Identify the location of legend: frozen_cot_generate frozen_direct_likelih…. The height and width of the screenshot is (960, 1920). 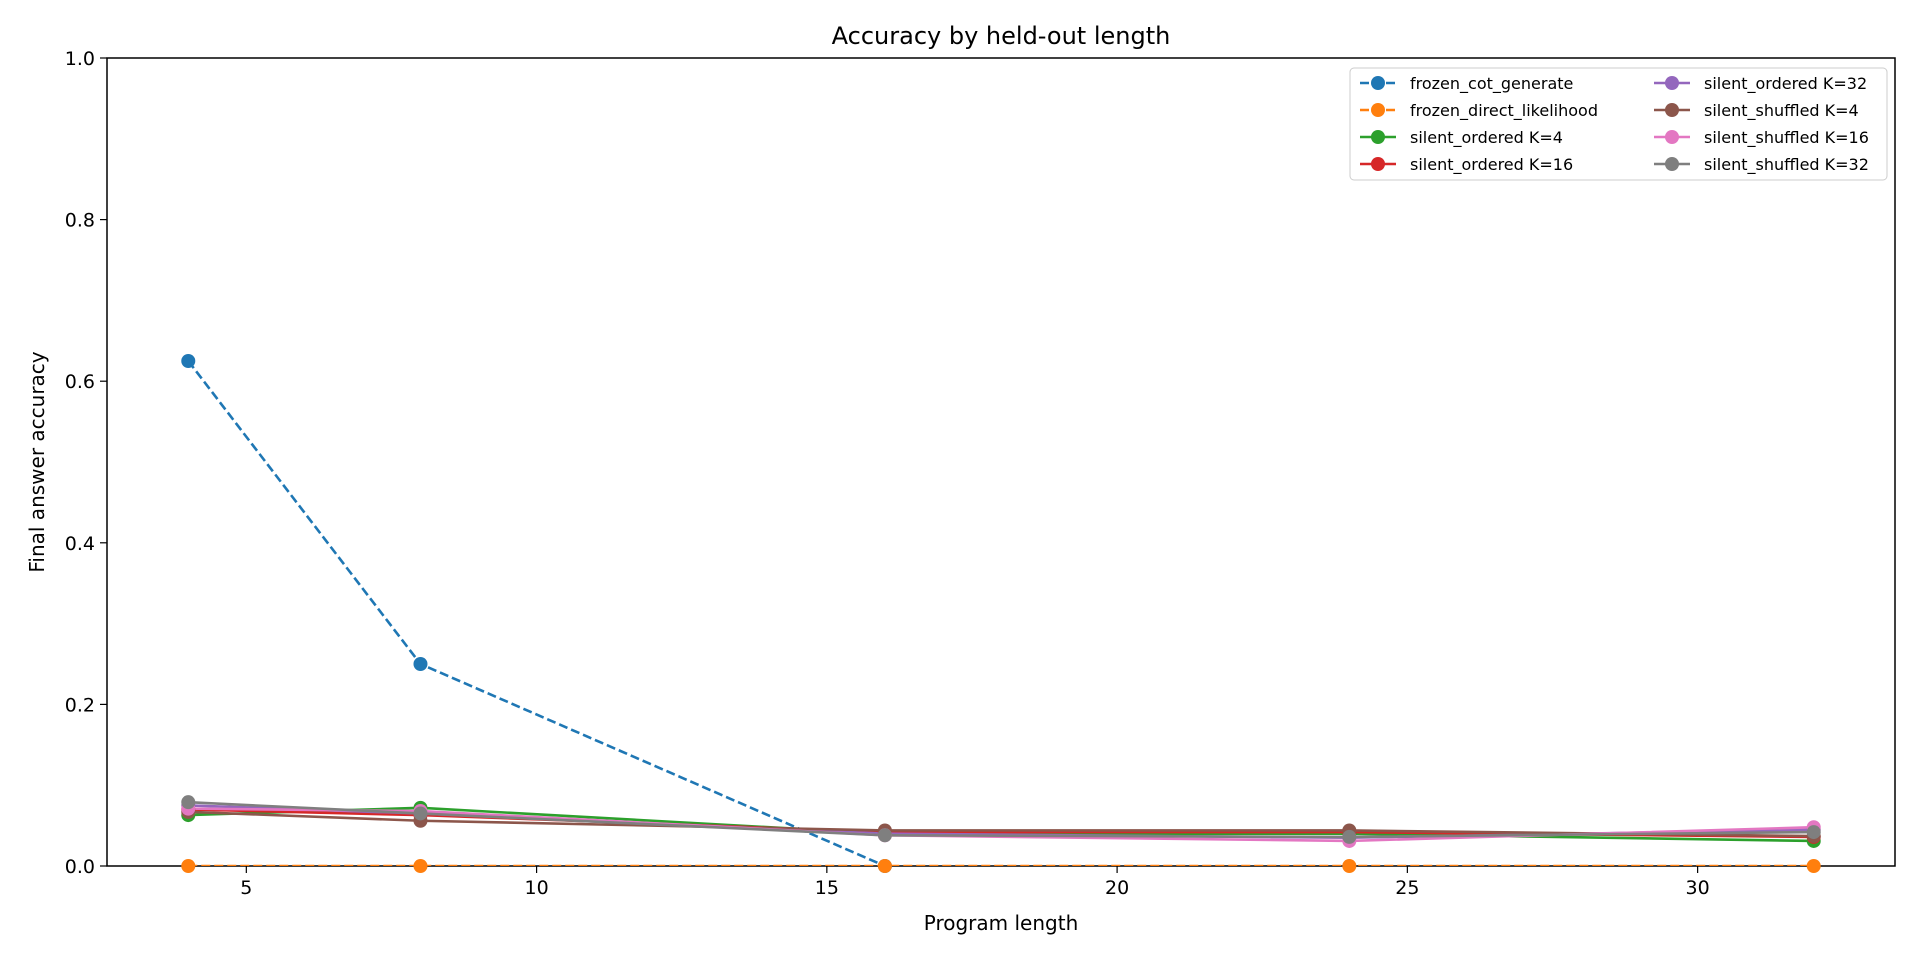
(1618, 124).